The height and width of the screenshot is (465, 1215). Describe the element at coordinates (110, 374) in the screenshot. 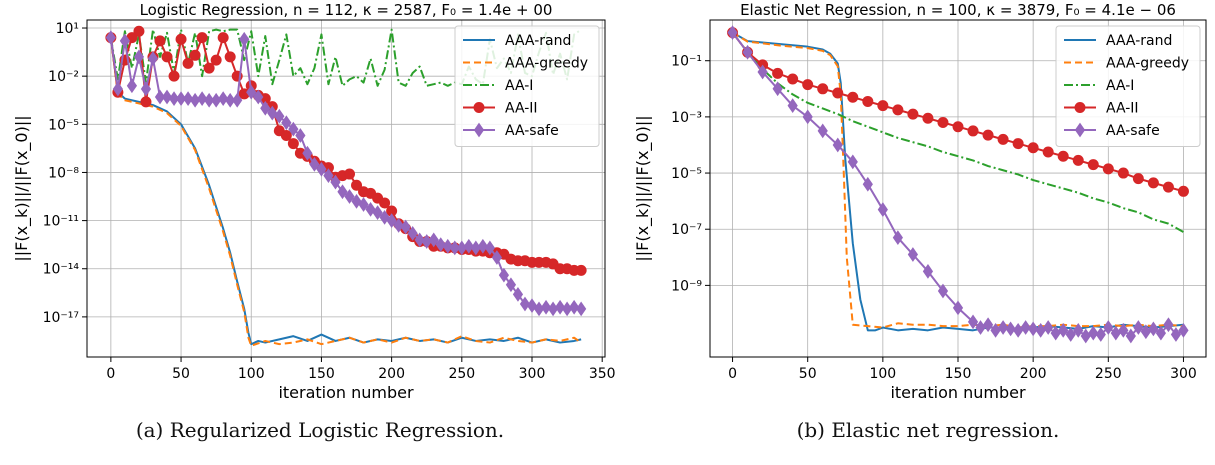

I see `x-tick-label: 0` at that location.